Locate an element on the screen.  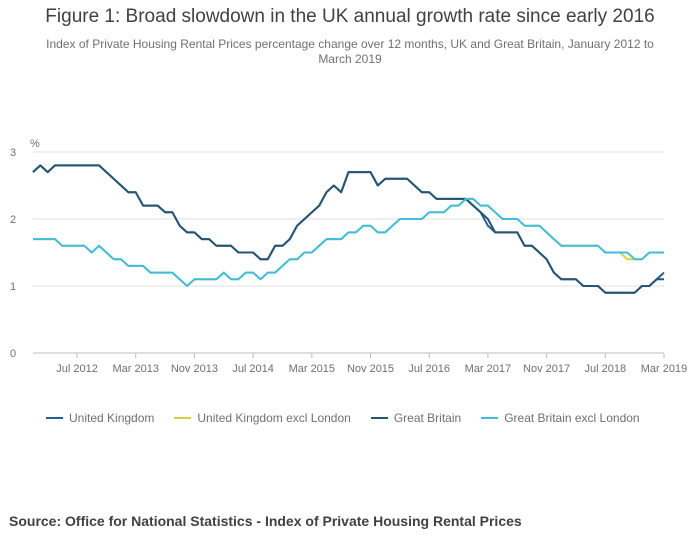
legend-item: Great Britain excl London is located at coordinates (560, 418).